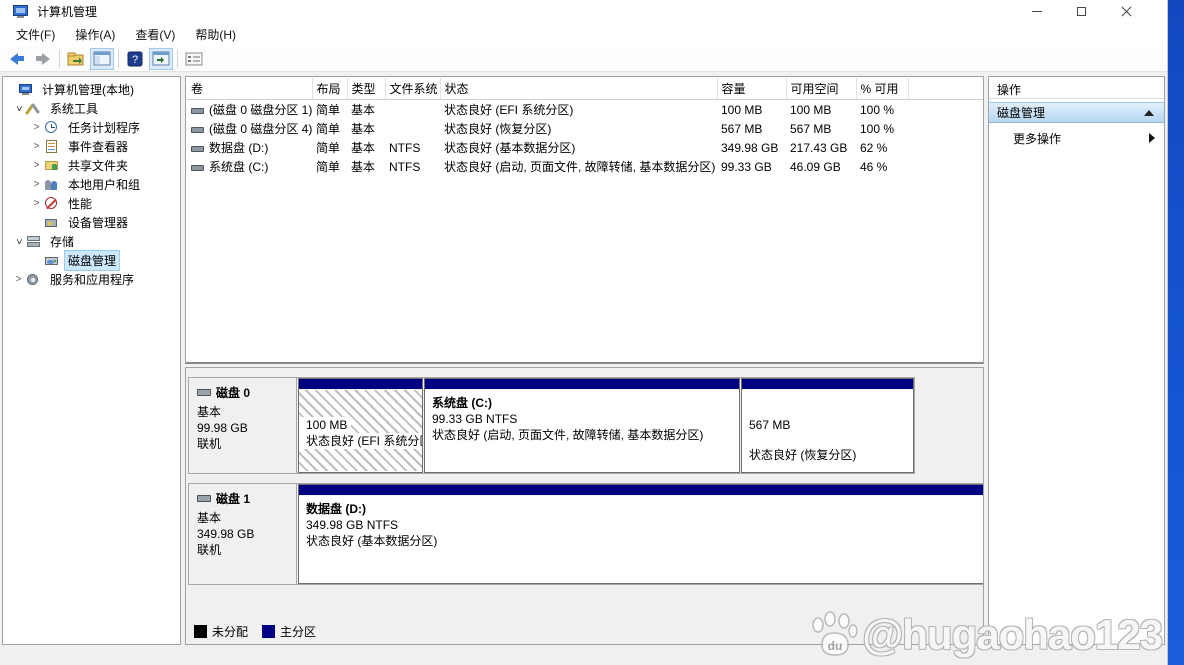 The image size is (1184, 665). I want to click on console-tree-pane: > 计算机管理(本地) > 系统工具 > 任务计划程序 > 事件, so click(91, 360).